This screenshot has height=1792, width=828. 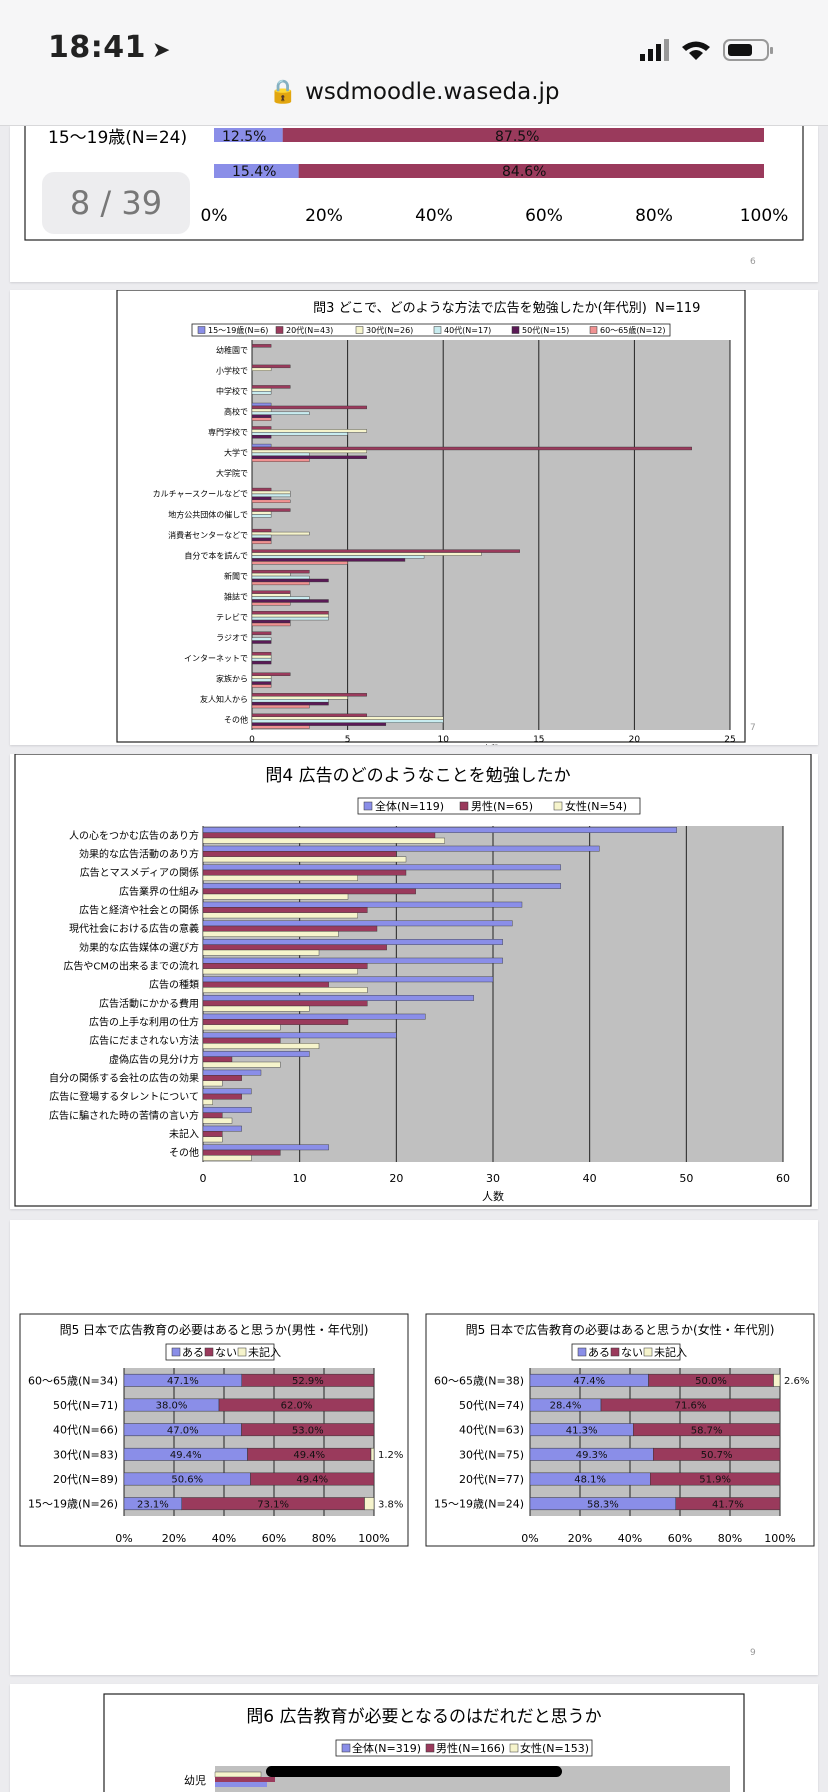 I want to click on chart-title: 問4 広告のどのようなことを勉強したか, so click(x=417, y=776).